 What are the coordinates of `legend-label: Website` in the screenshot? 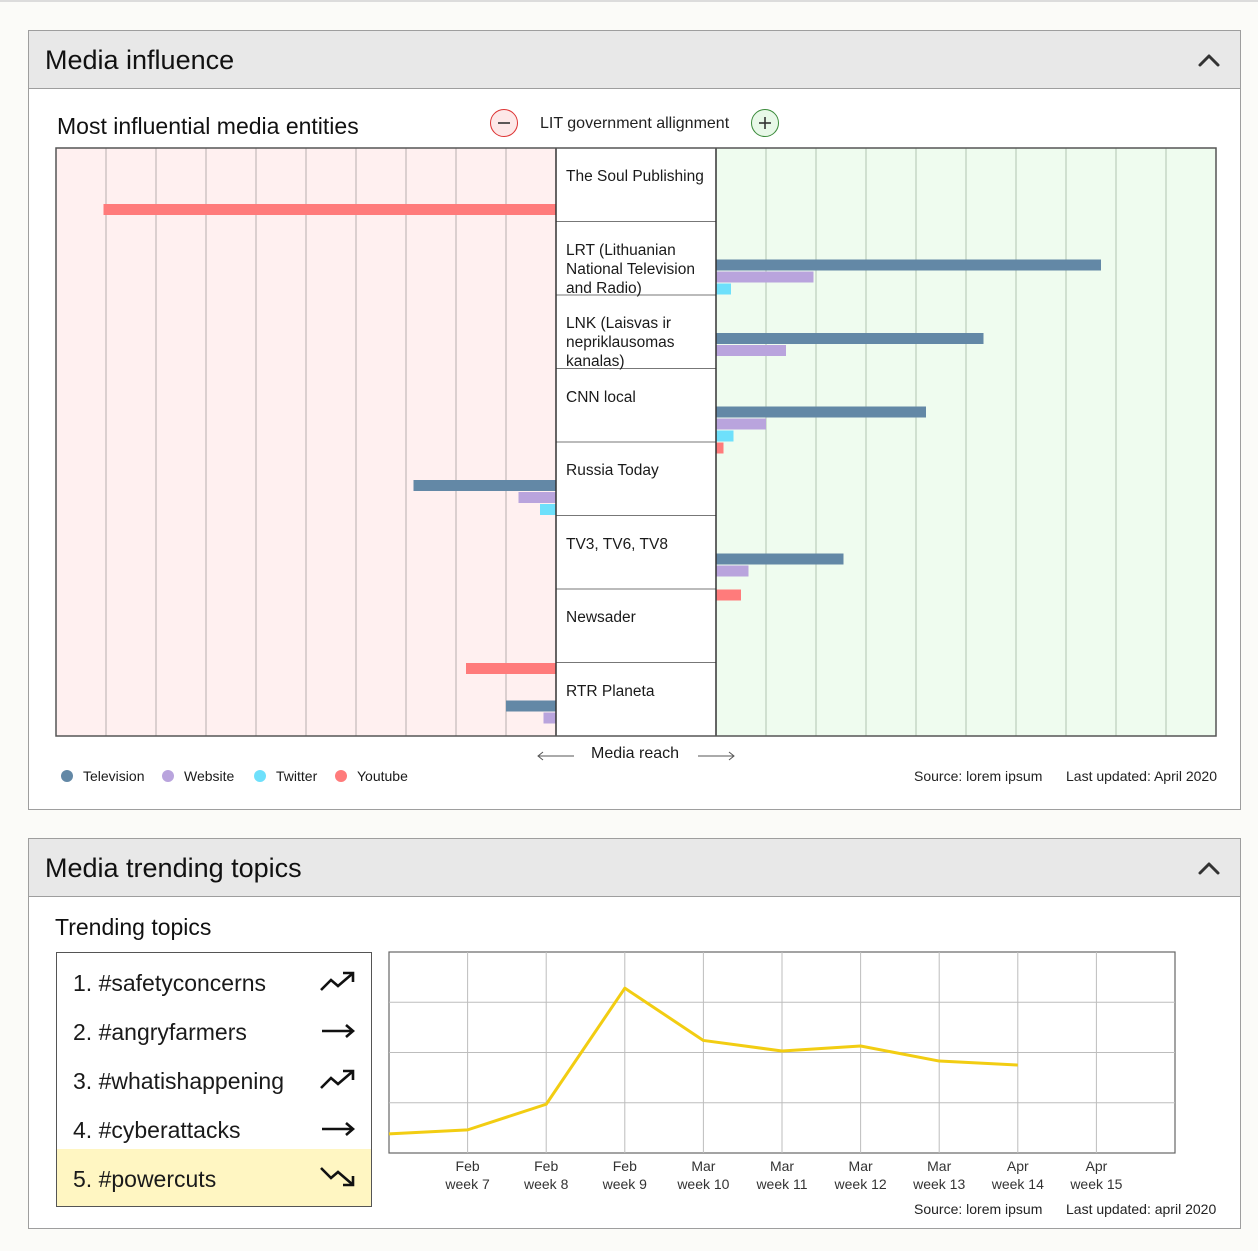 It's located at (209, 776).